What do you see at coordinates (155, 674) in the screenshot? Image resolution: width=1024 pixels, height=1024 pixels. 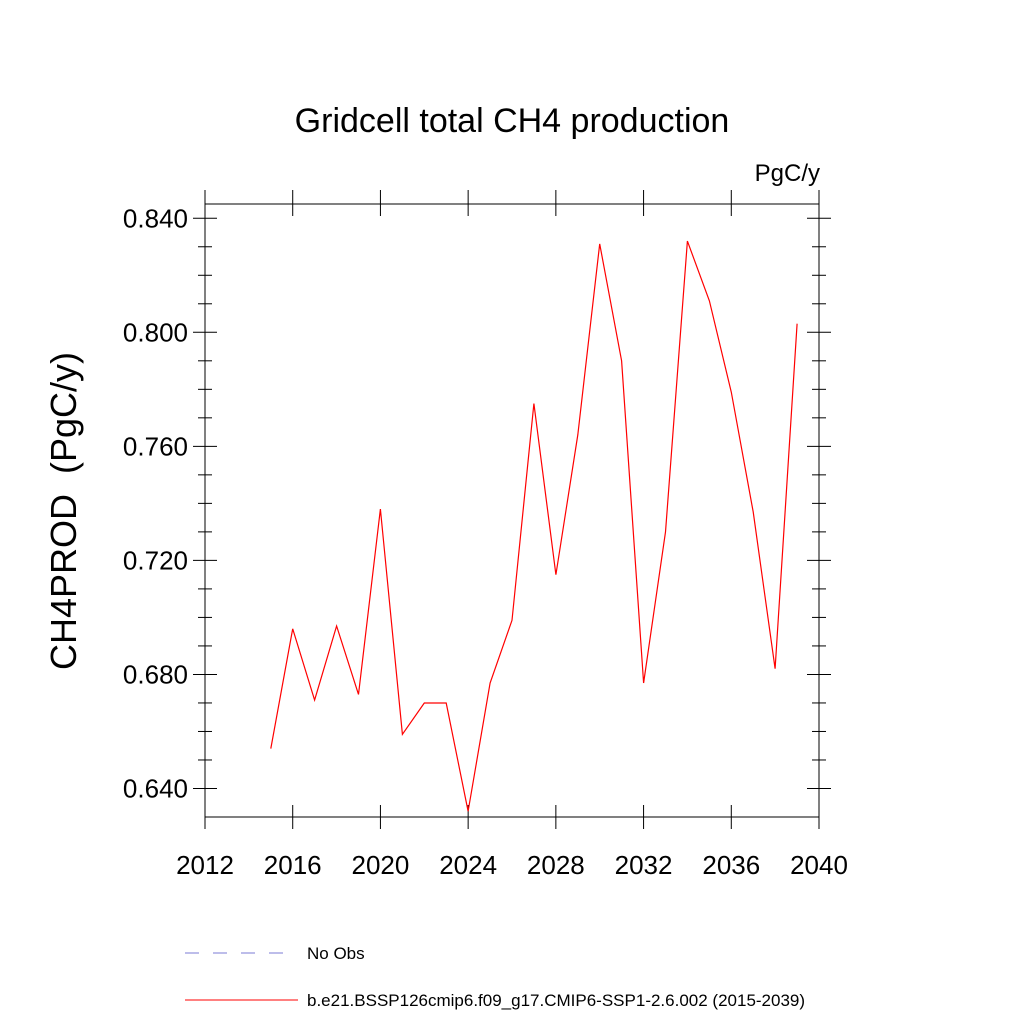 I see `y-tick-label: 0.680` at bounding box center [155, 674].